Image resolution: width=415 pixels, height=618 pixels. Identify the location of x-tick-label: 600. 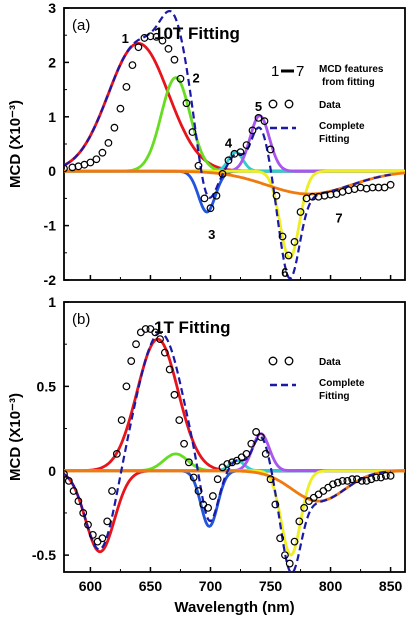
(91, 586).